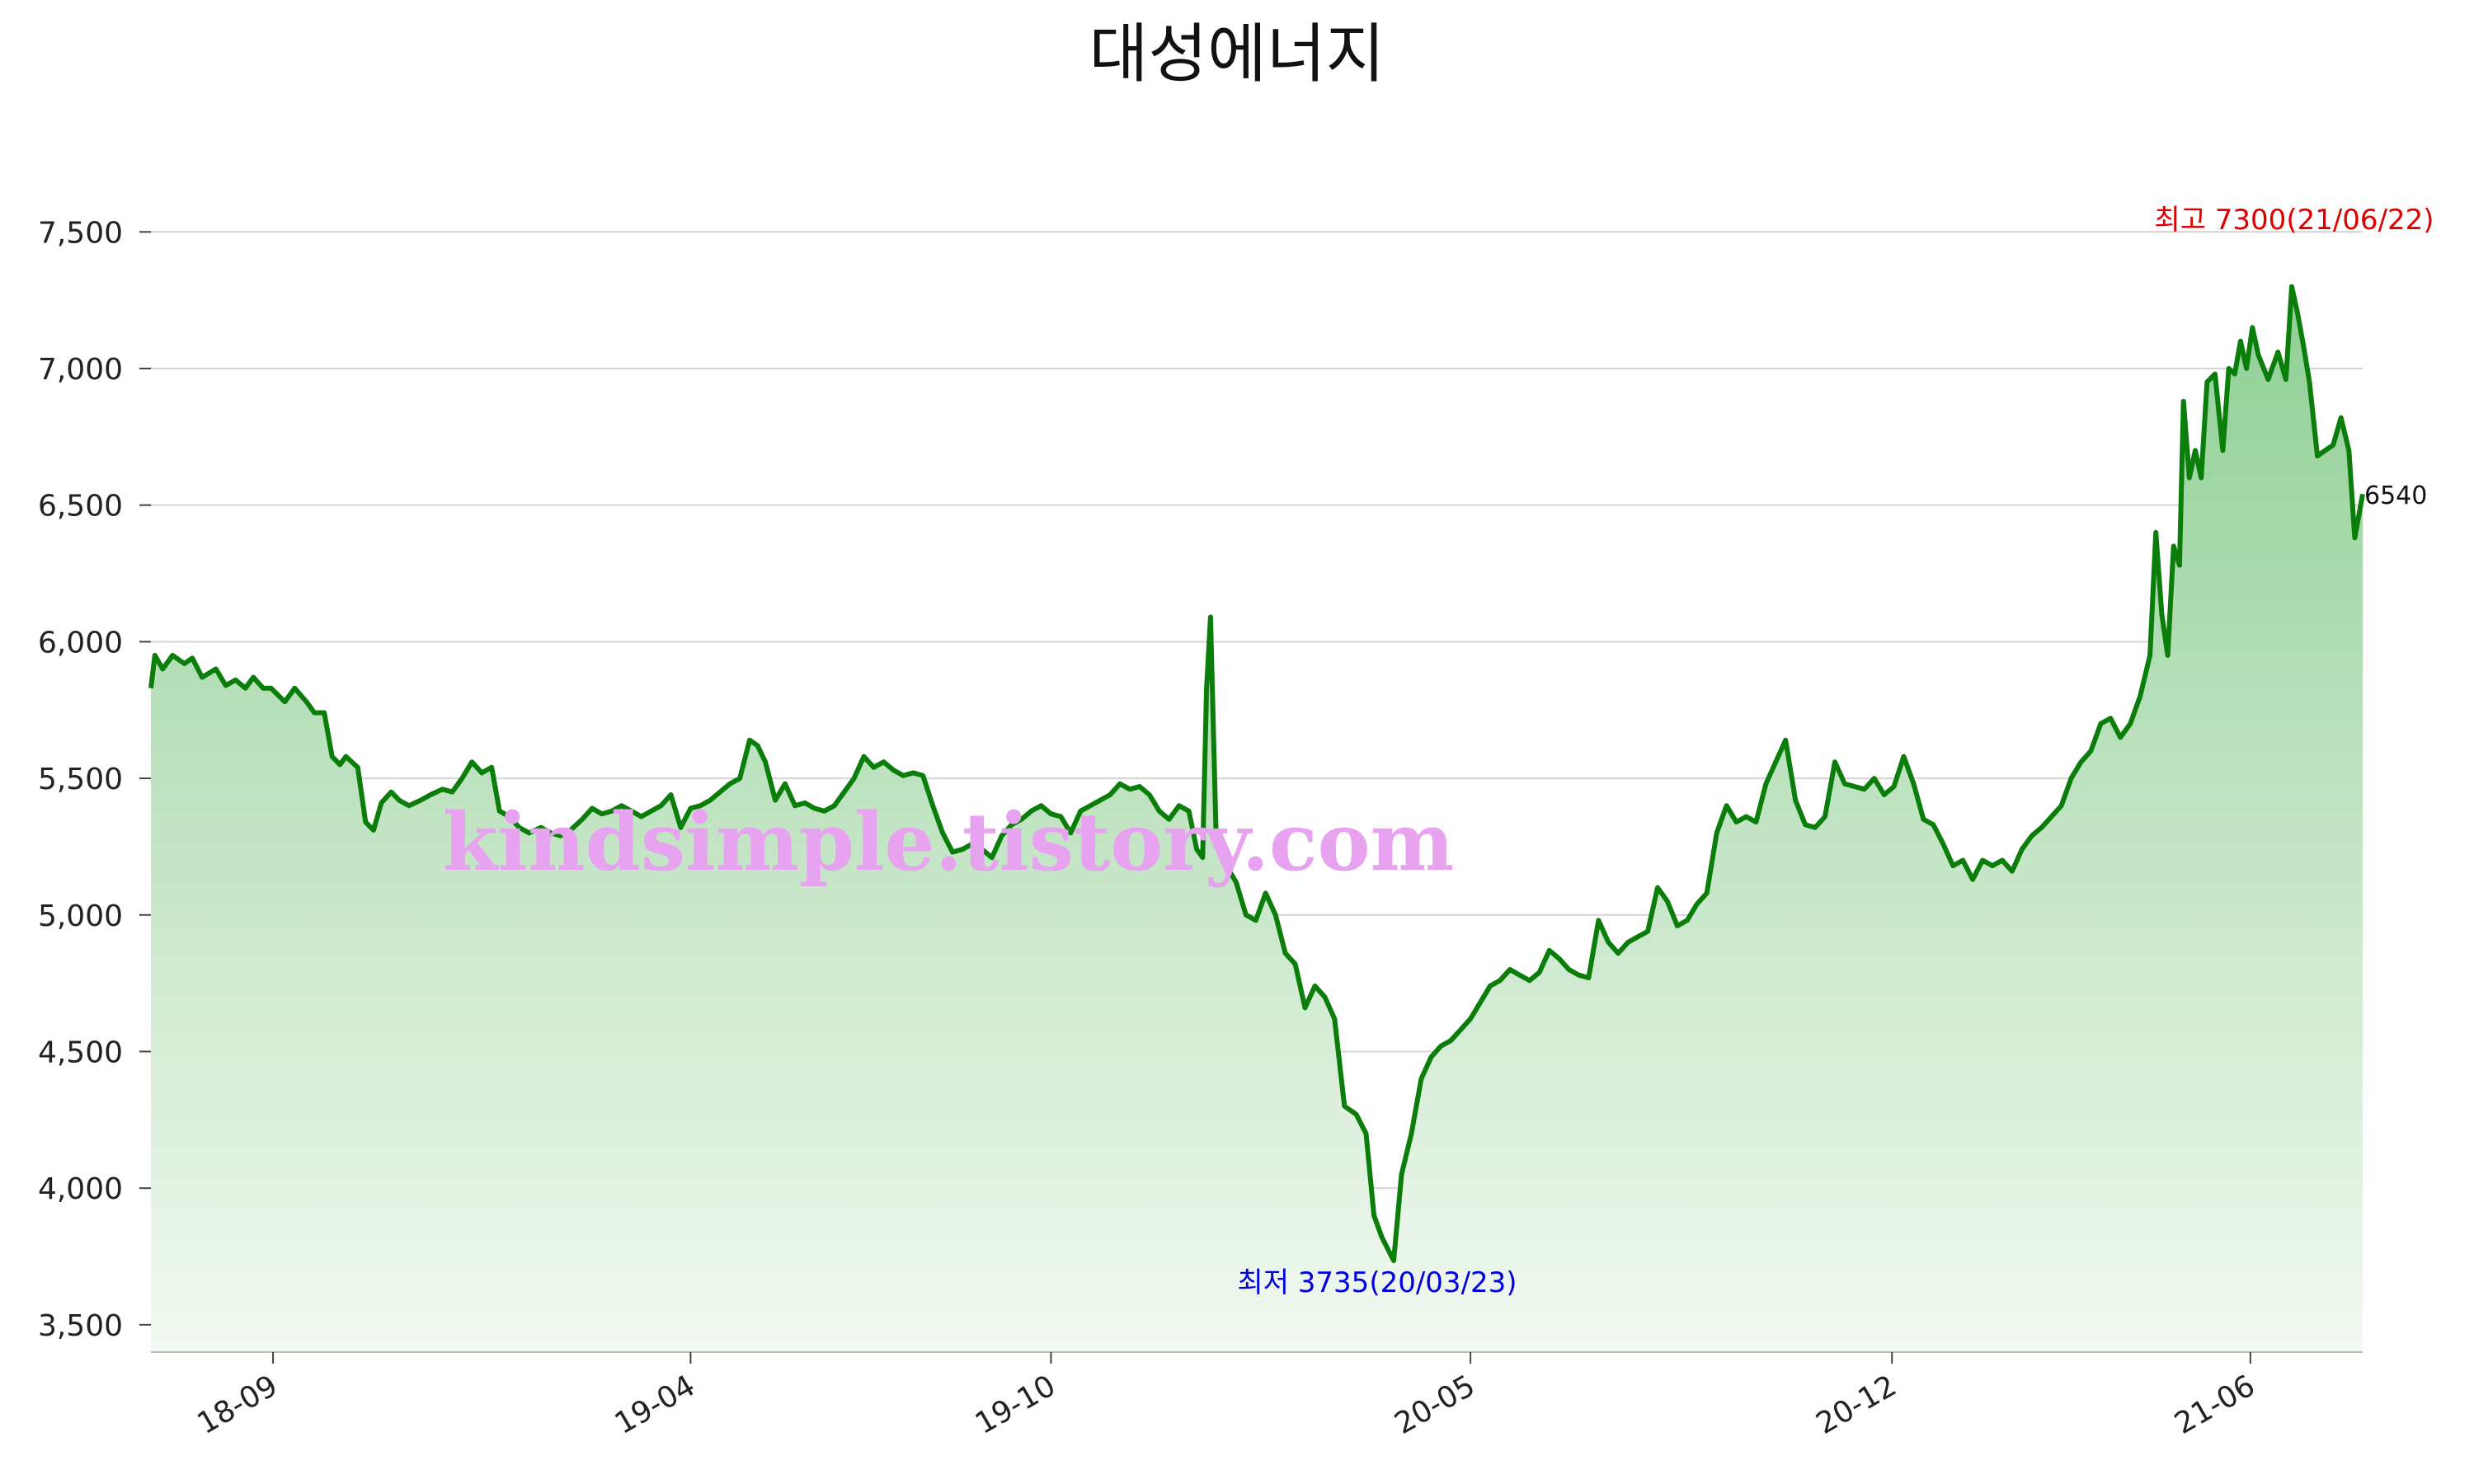  Describe the element at coordinates (80, 1326) in the screenshot. I see `y-tick-label: 3,500` at that location.